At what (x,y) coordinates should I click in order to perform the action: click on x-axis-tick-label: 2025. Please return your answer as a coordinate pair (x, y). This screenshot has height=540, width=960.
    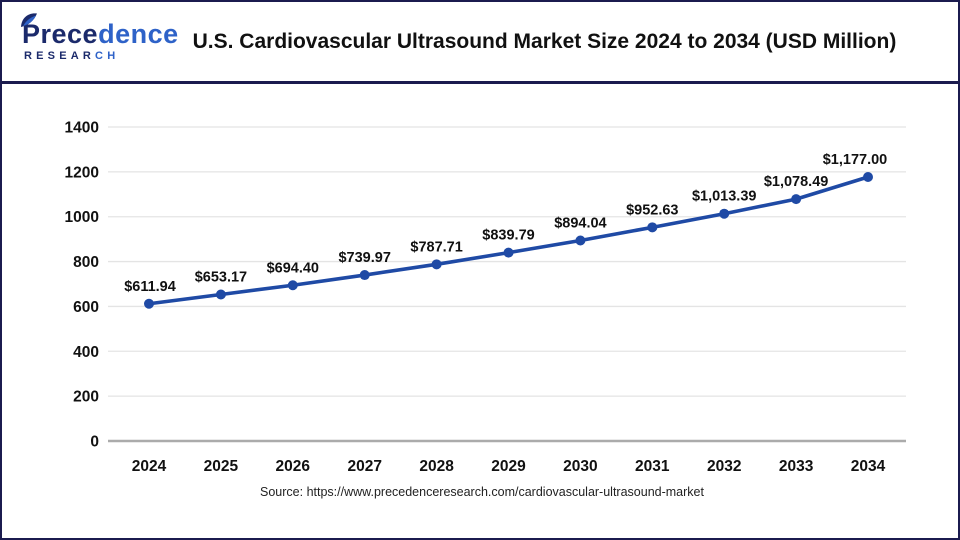
    Looking at the image, I should click on (221, 466).